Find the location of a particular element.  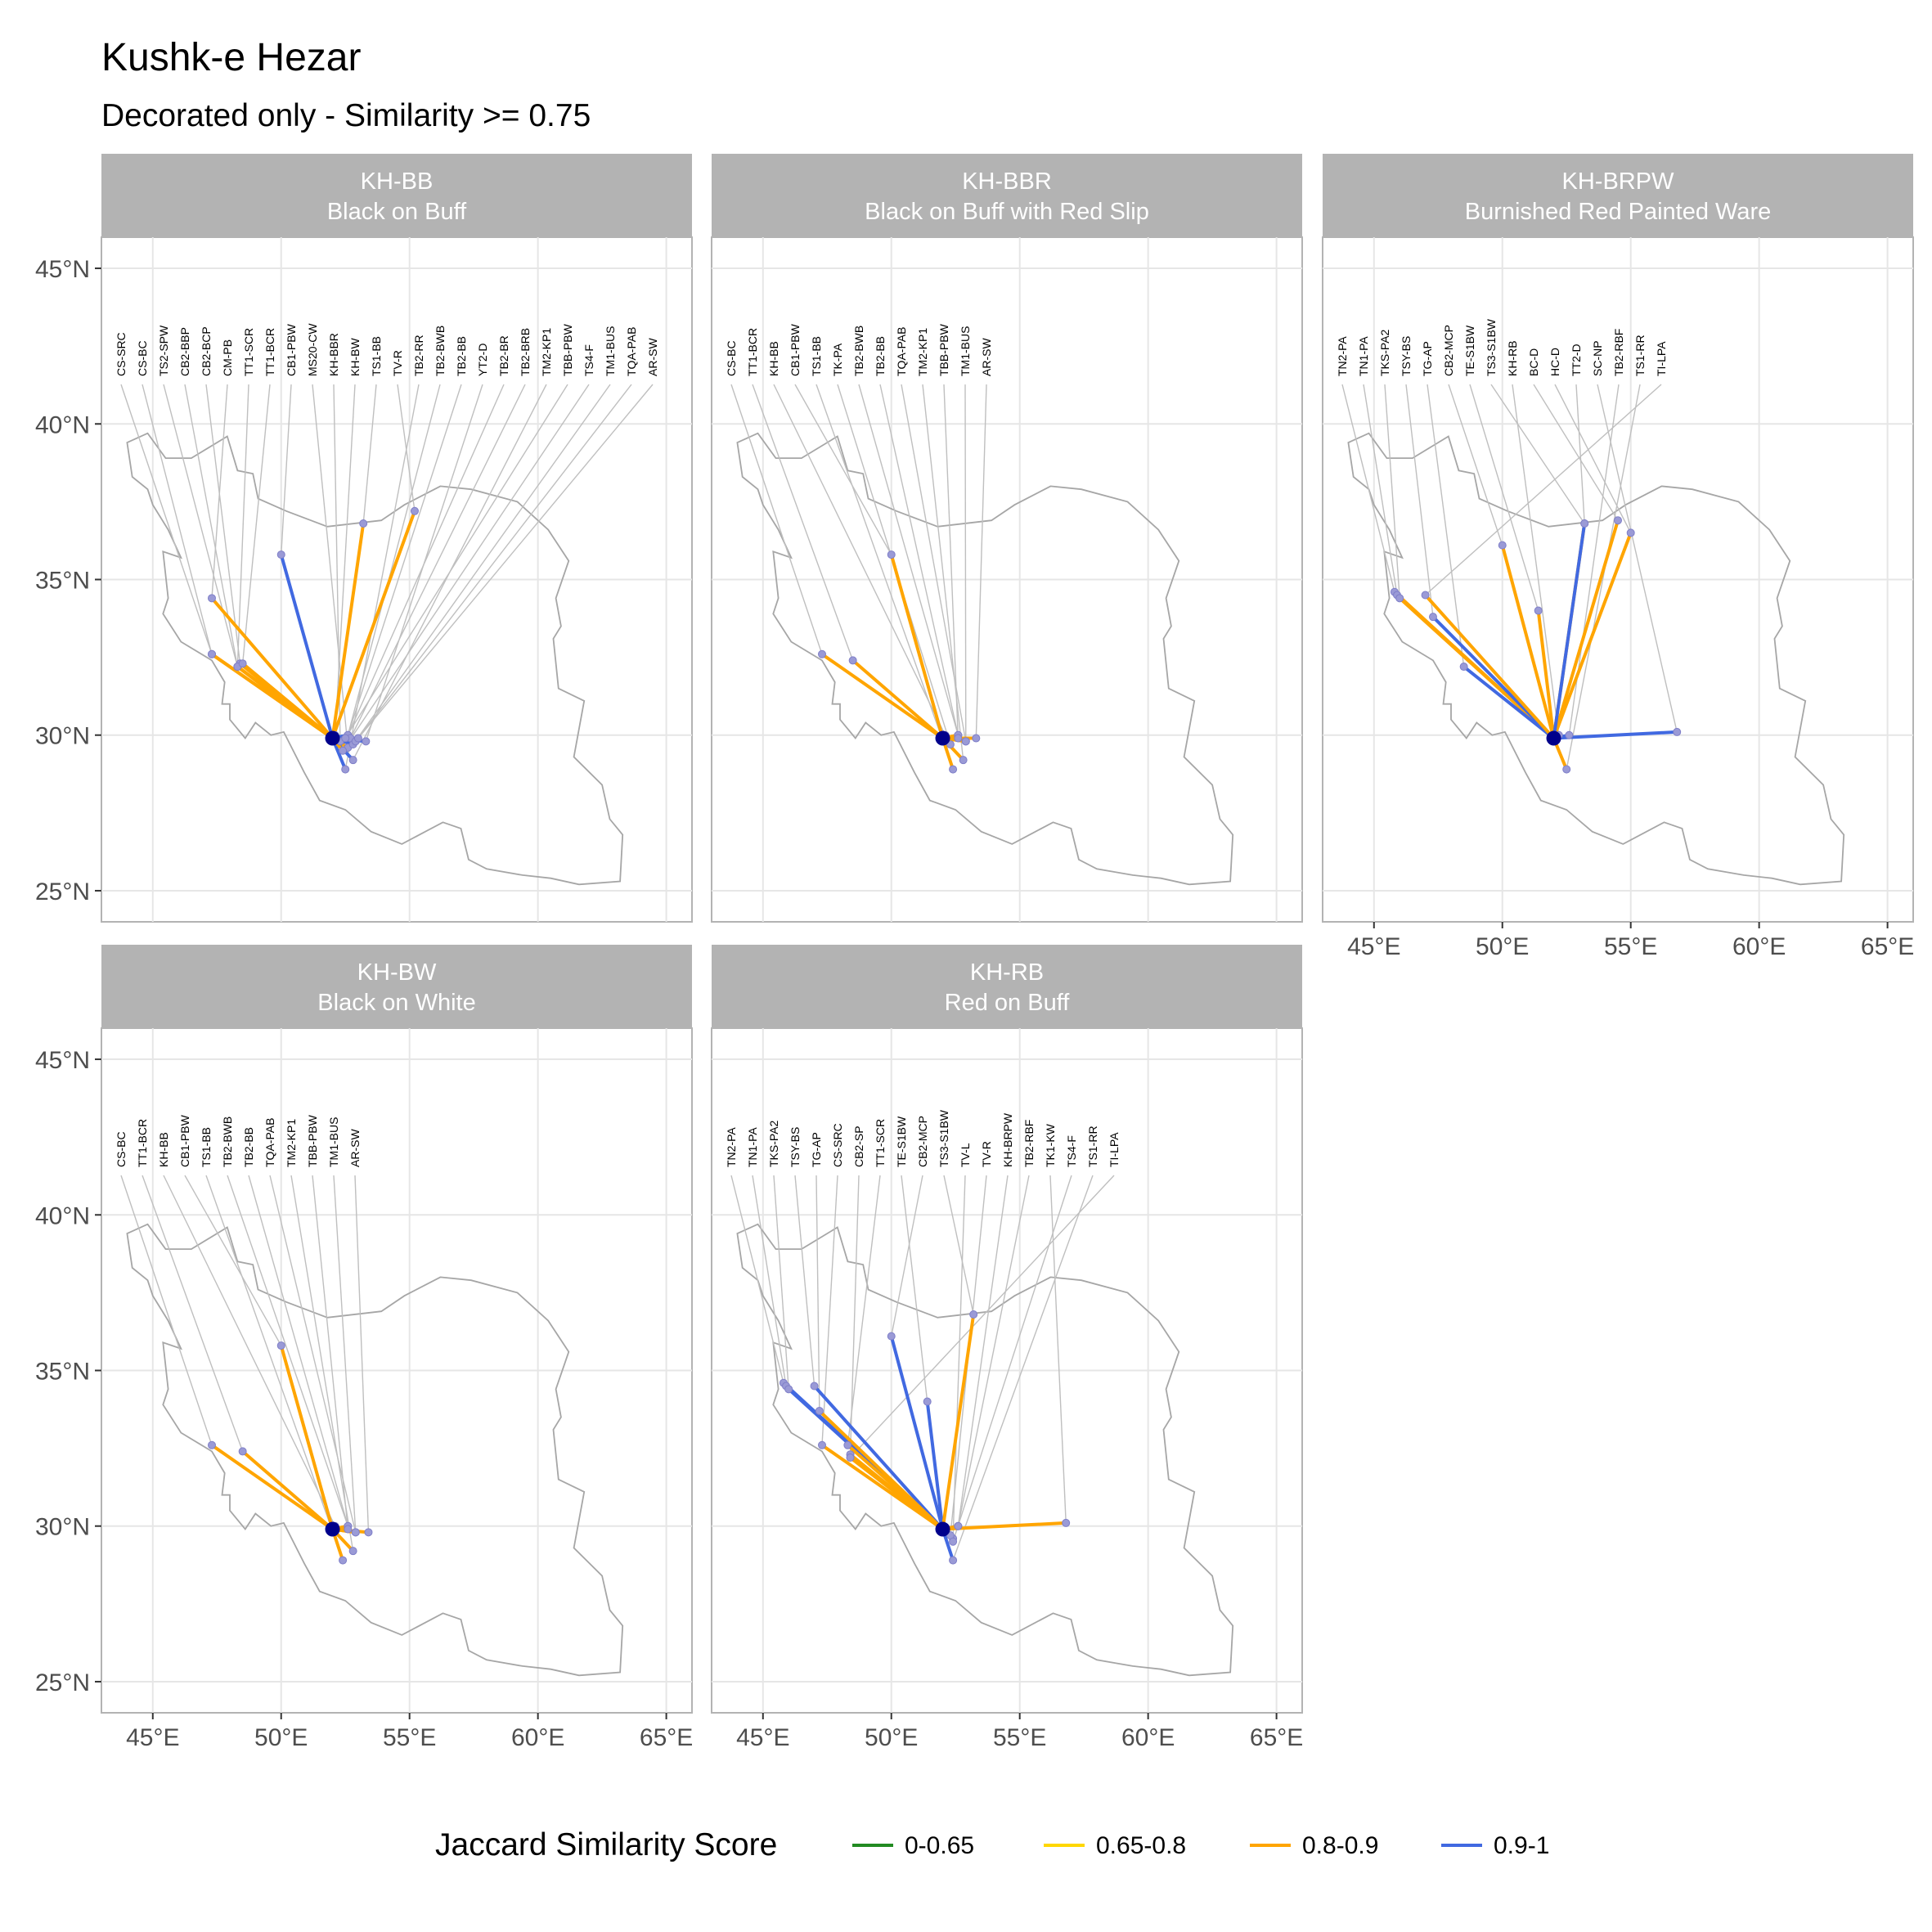

site-label: TV-L is located at coordinates (966, 1155).